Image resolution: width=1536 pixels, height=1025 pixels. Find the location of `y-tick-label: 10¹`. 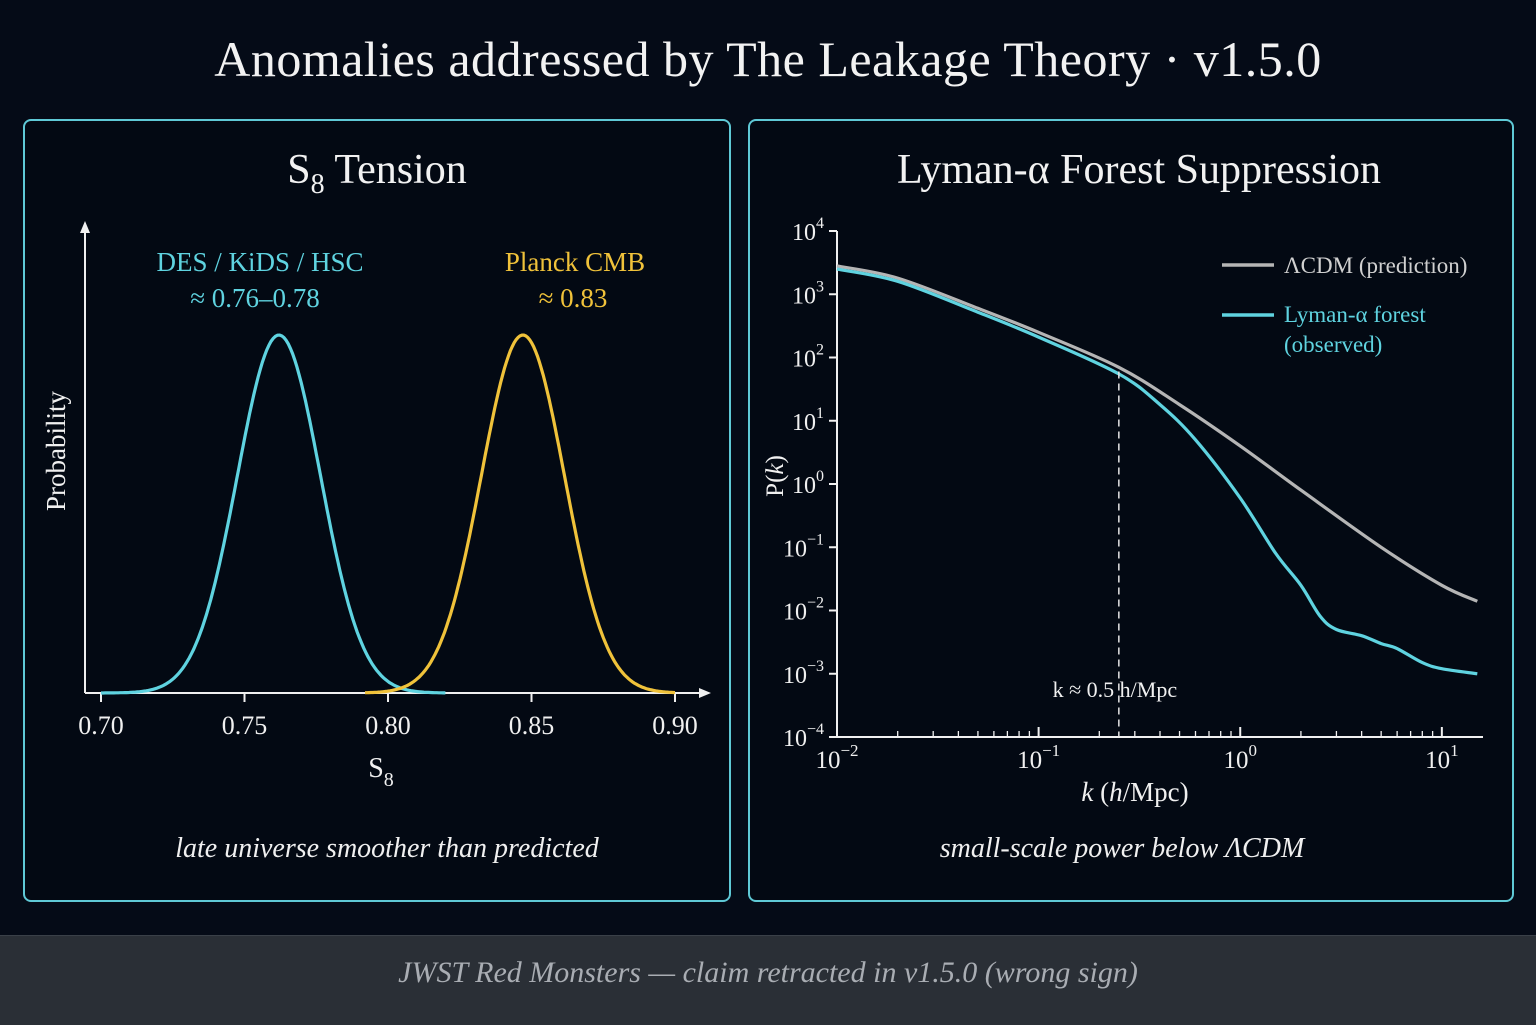

y-tick-label: 10¹ is located at coordinates (808, 420).